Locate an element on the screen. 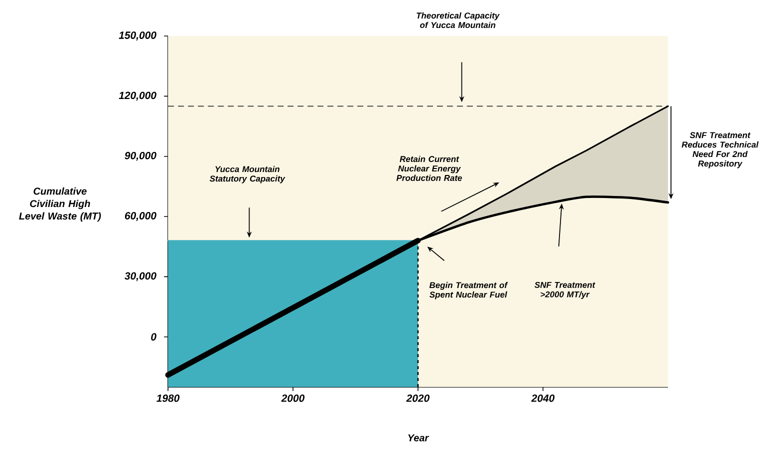  annotation: Yucca Mountain Statutory Capacity is located at coordinates (248, 175).